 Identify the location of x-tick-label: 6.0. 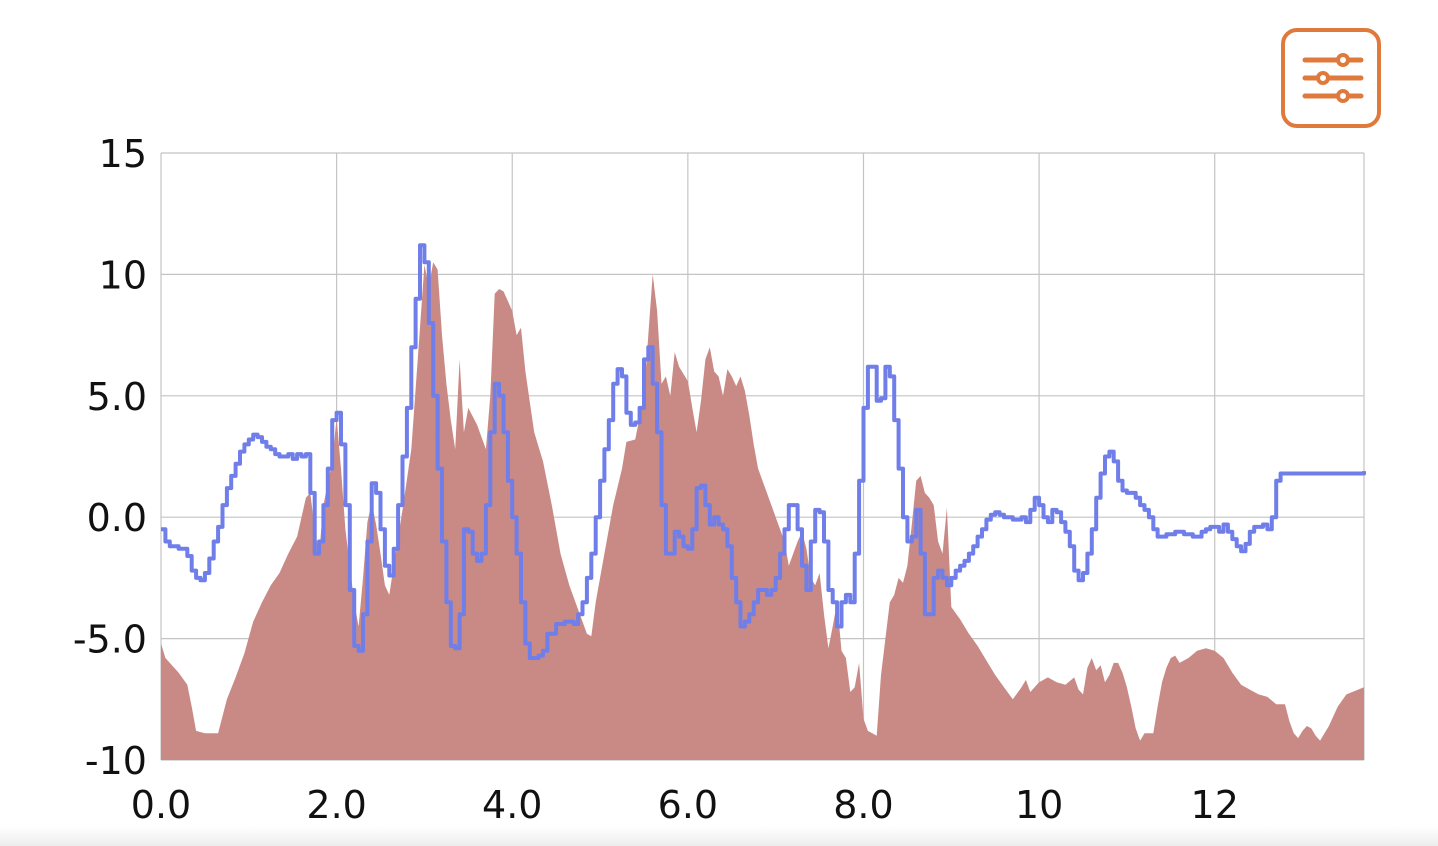
(688, 805).